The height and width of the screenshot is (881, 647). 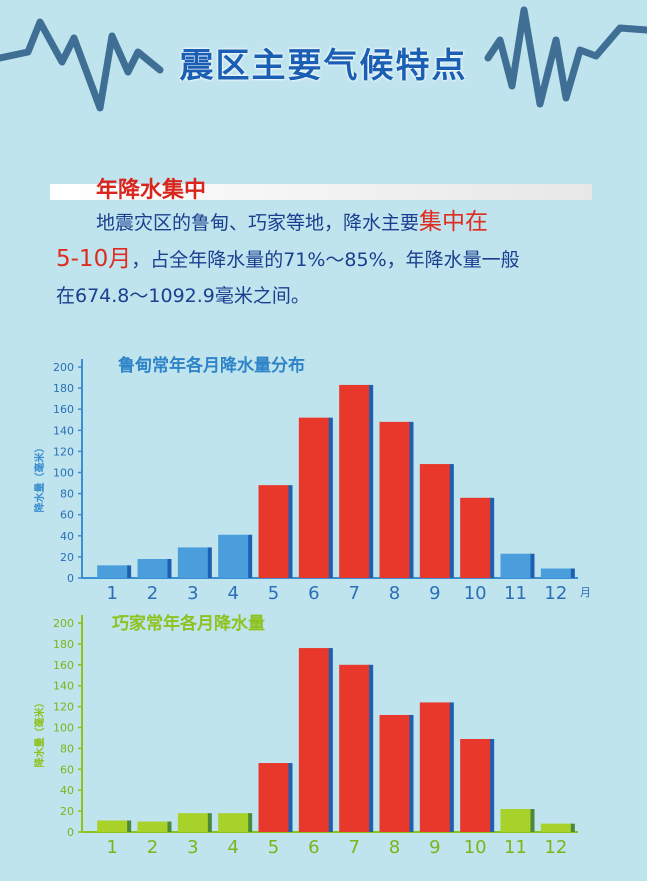 What do you see at coordinates (323, 66) in the screenshot?
I see `page-title: 震区主要气候特点` at bounding box center [323, 66].